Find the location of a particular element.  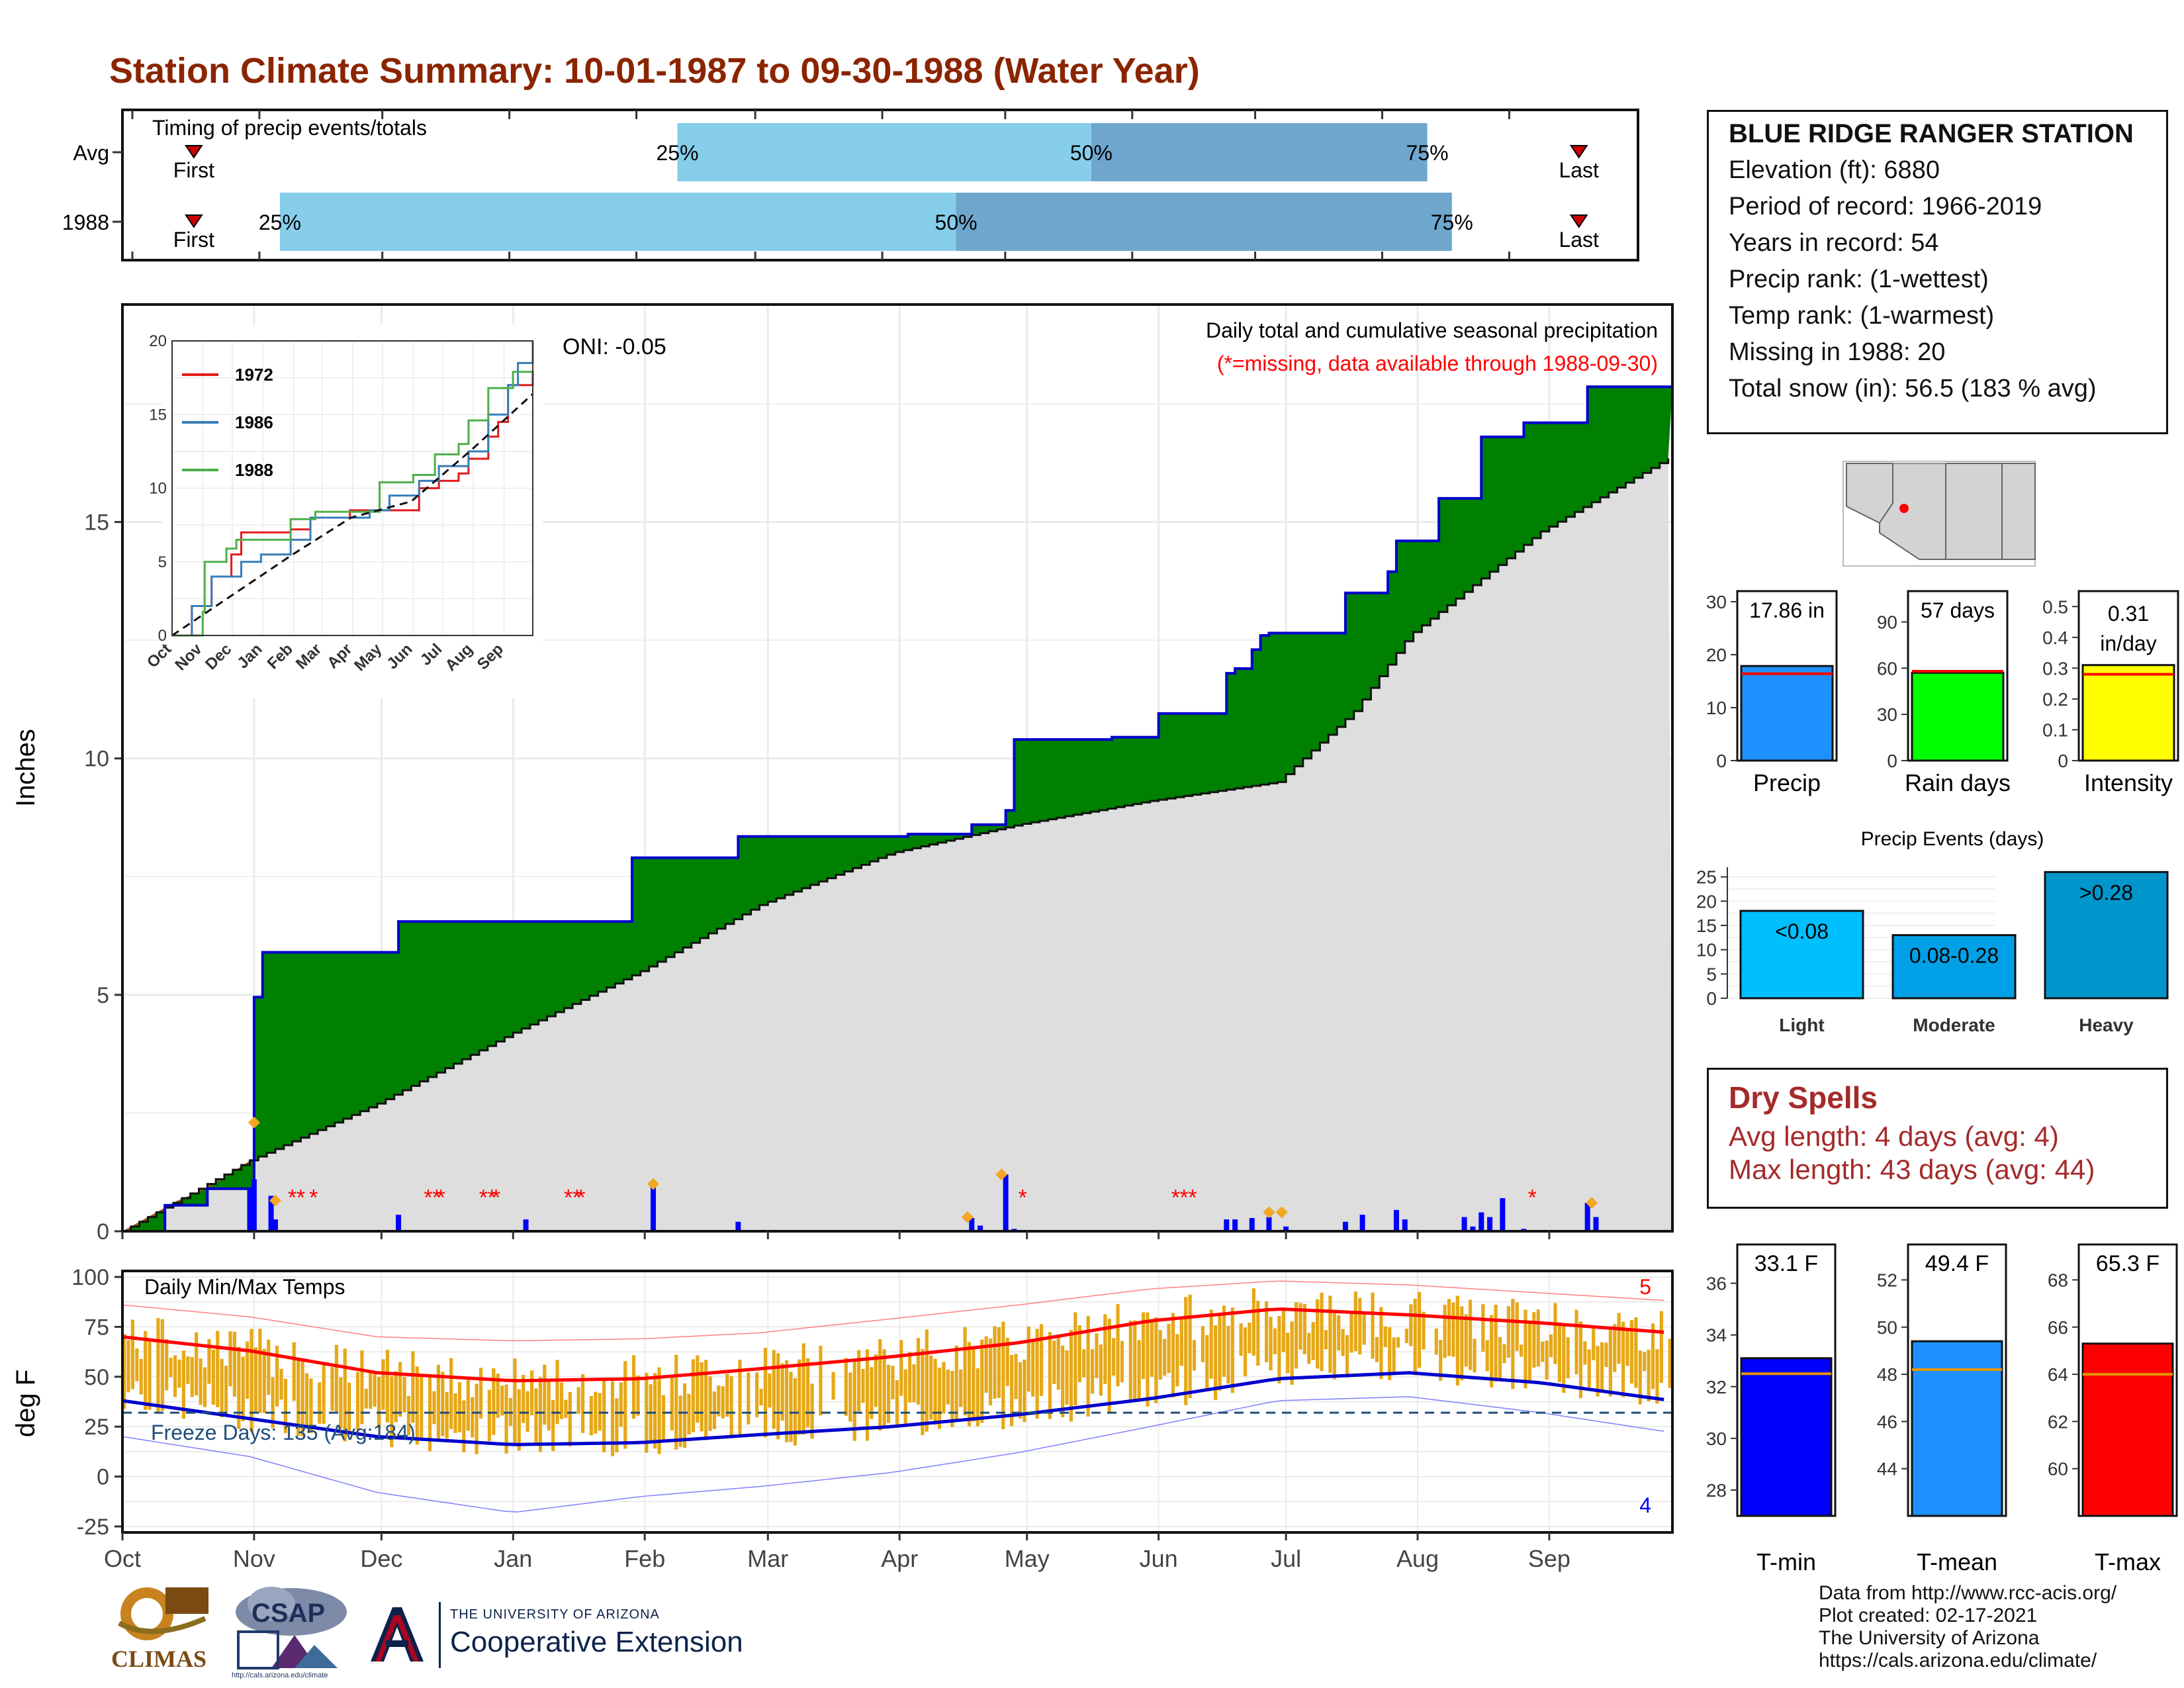

stat-ytick-label: 34 is located at coordinates (1716, 1335).